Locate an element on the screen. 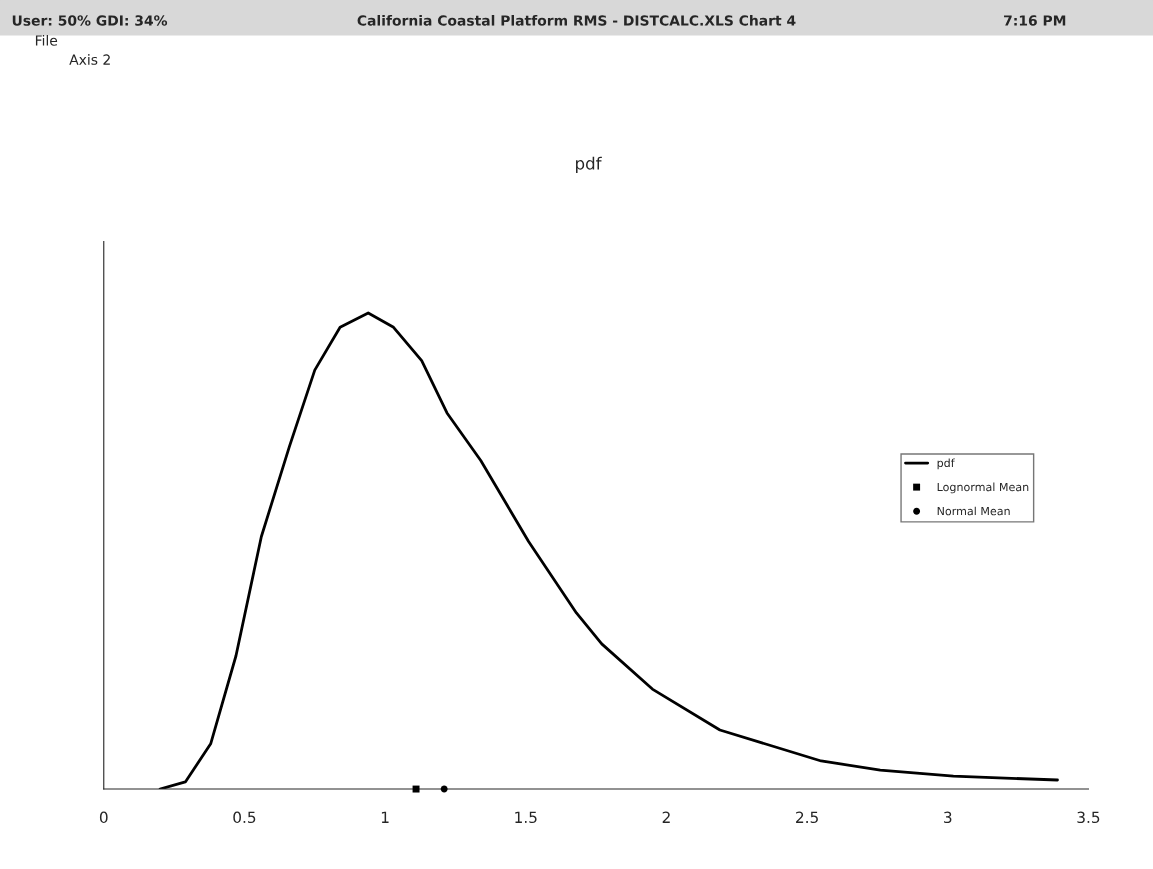 This screenshot has height=869, width=1153. x-tick-label: 0.5 is located at coordinates (244, 817).